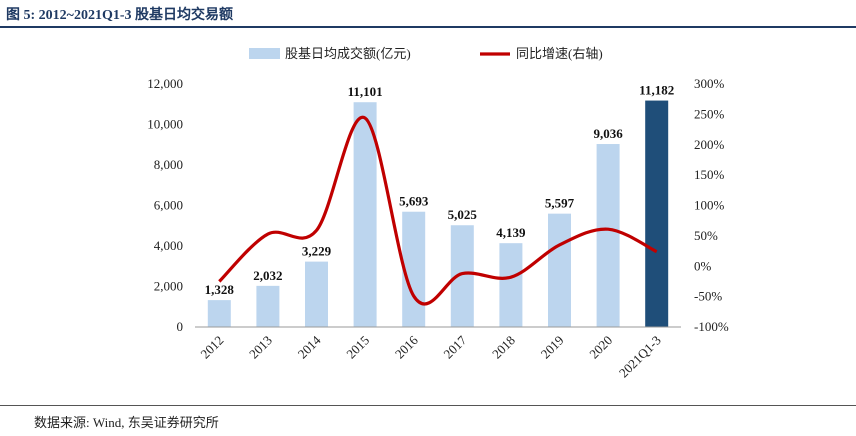 Image resolution: width=856 pixels, height=436 pixels. Describe the element at coordinates (503, 347) in the screenshot. I see `x-tick-label: 2018` at that location.